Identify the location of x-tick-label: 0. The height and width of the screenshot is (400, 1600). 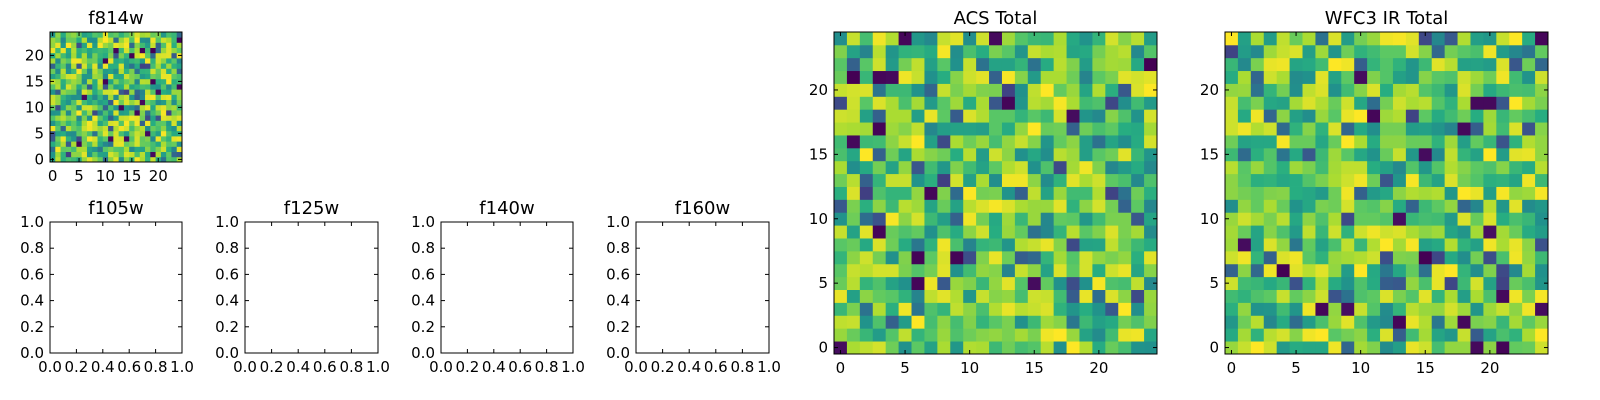
(1232, 368).